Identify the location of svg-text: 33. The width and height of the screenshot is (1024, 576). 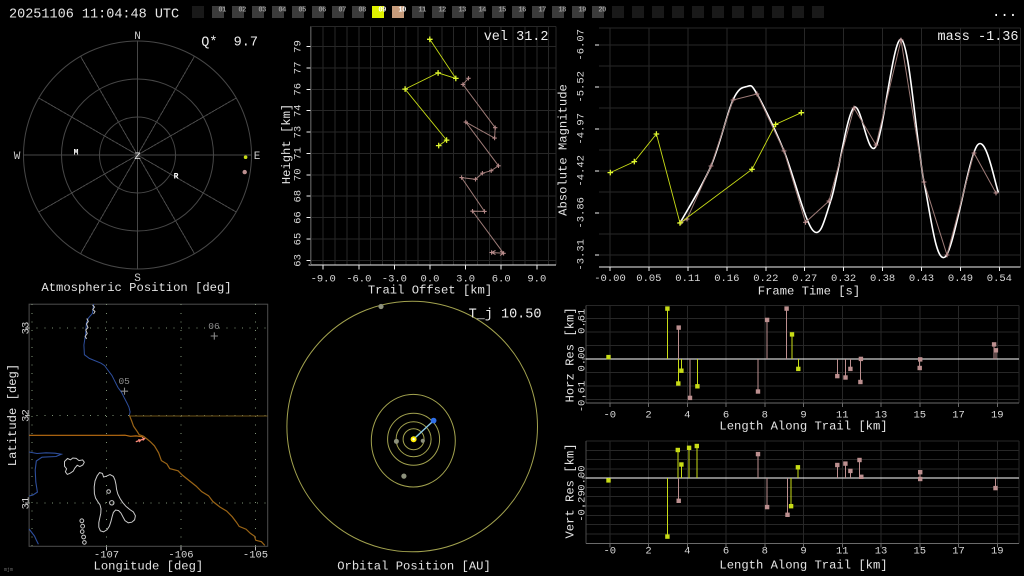
(27, 328).